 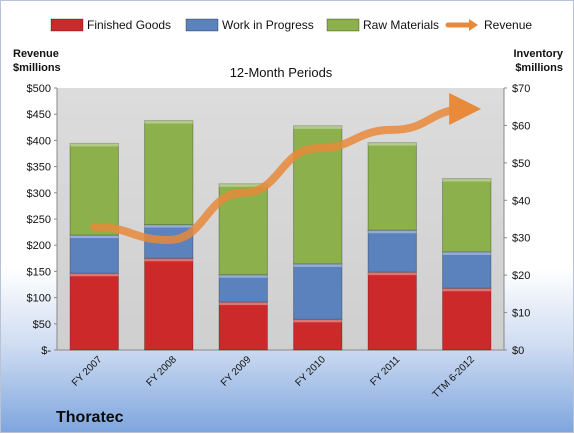 What do you see at coordinates (467, 215) in the screenshot?
I see `bar-raw-materials-ttm-6-2012` at bounding box center [467, 215].